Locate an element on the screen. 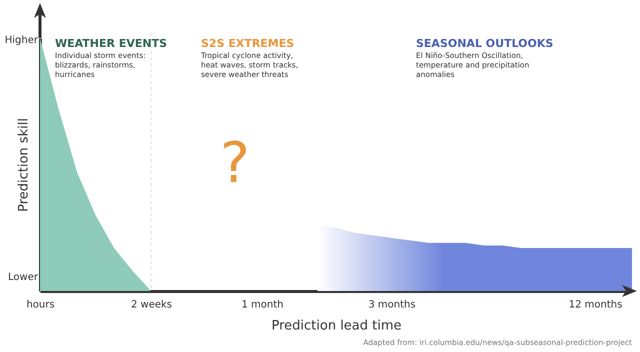 Image resolution: width=640 pixels, height=352 pixels. x-tick-label: 12 months is located at coordinates (595, 305).